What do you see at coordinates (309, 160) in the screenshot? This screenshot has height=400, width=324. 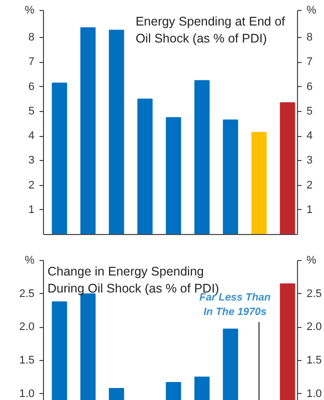 I see `y2-tick-label: 3` at bounding box center [309, 160].